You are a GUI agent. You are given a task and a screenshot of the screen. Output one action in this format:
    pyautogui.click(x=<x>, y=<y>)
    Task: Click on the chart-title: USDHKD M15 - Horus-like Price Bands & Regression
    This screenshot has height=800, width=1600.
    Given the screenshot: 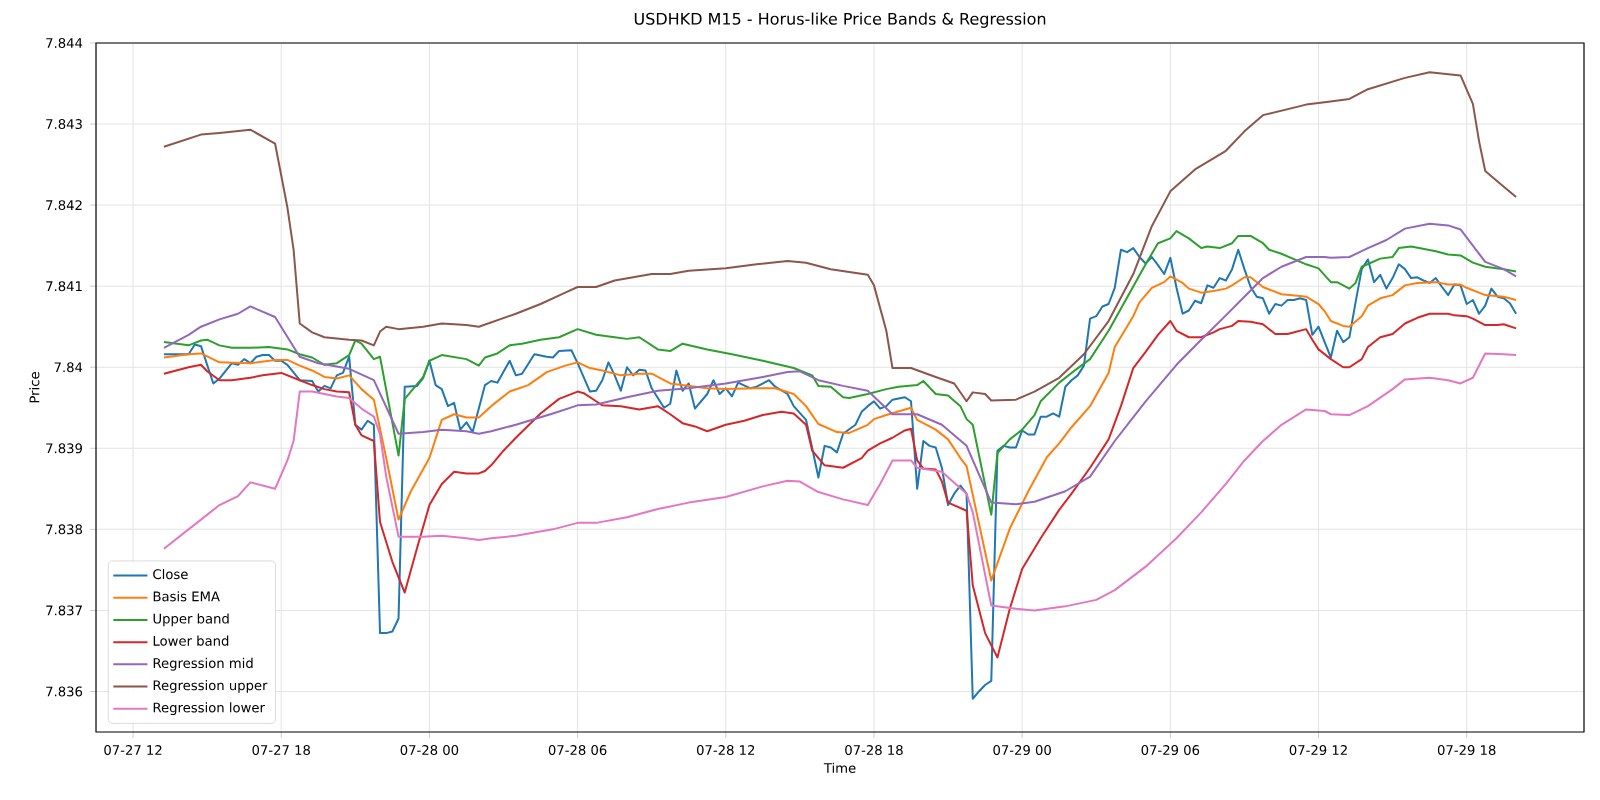 What is the action you would take?
    pyautogui.click(x=840, y=20)
    